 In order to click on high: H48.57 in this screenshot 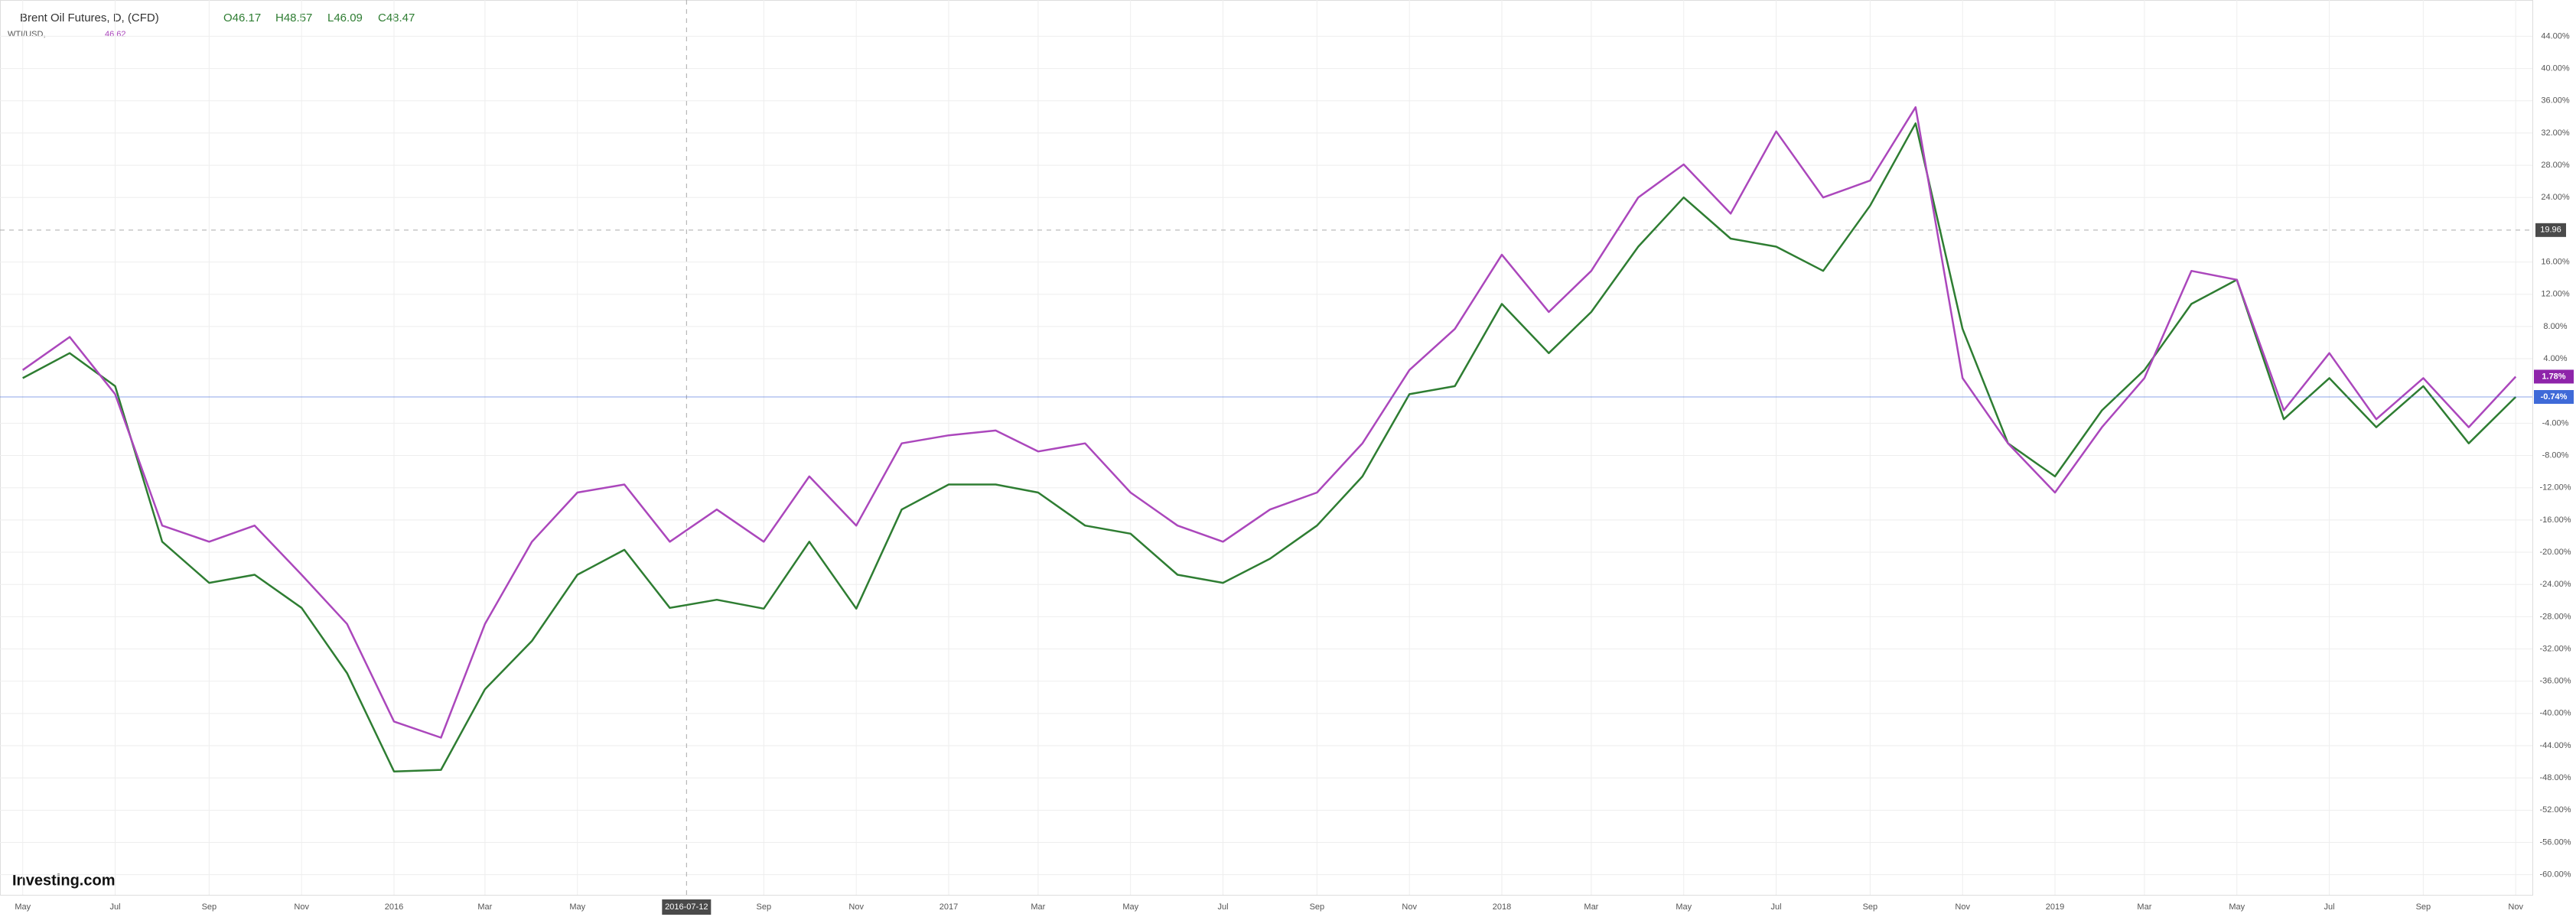, I will do `click(294, 17)`.